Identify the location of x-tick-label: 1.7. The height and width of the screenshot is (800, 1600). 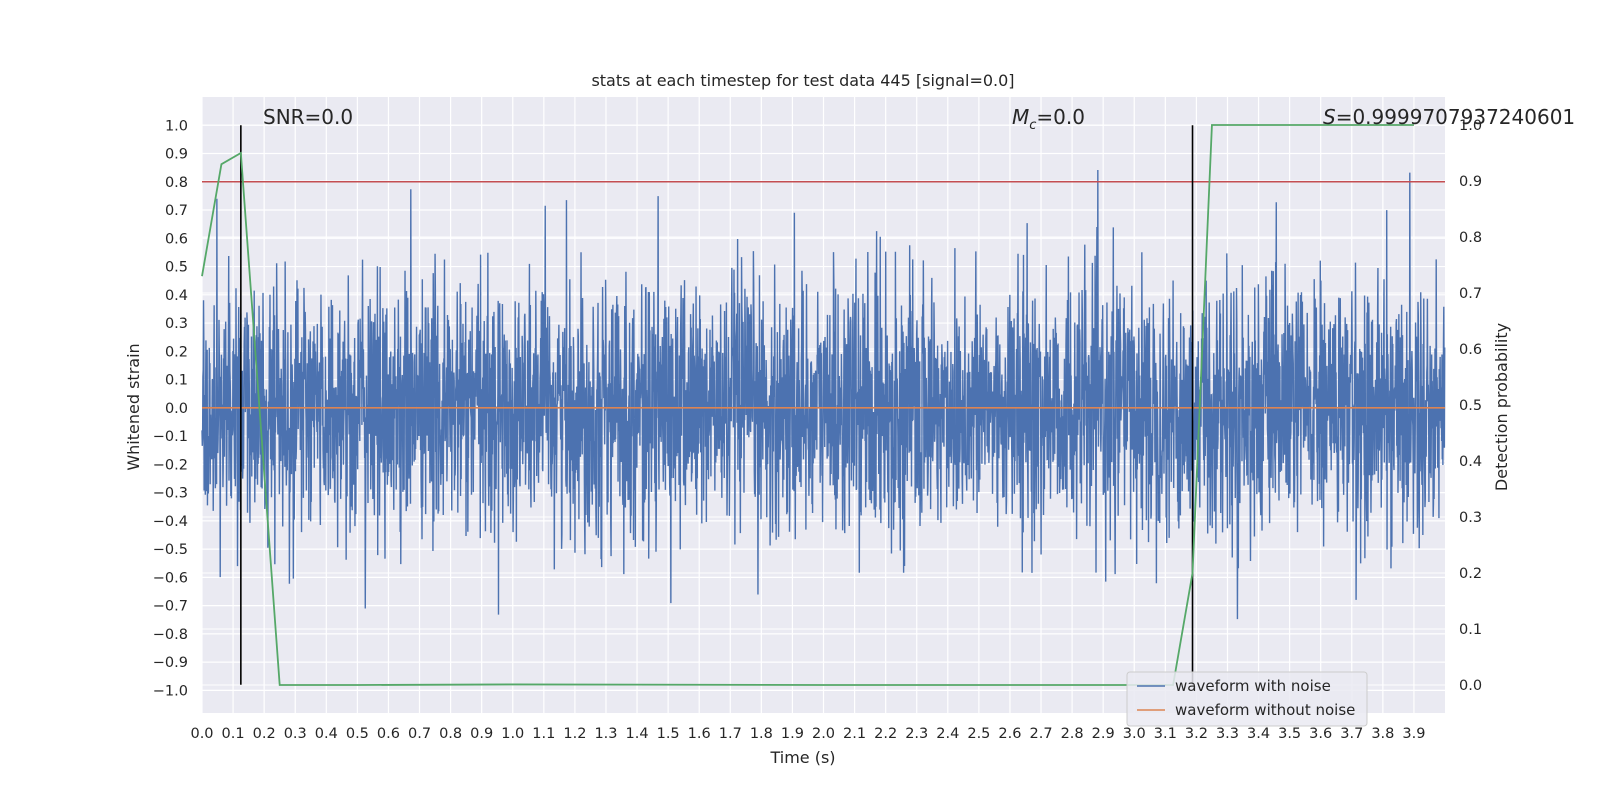
(730, 734).